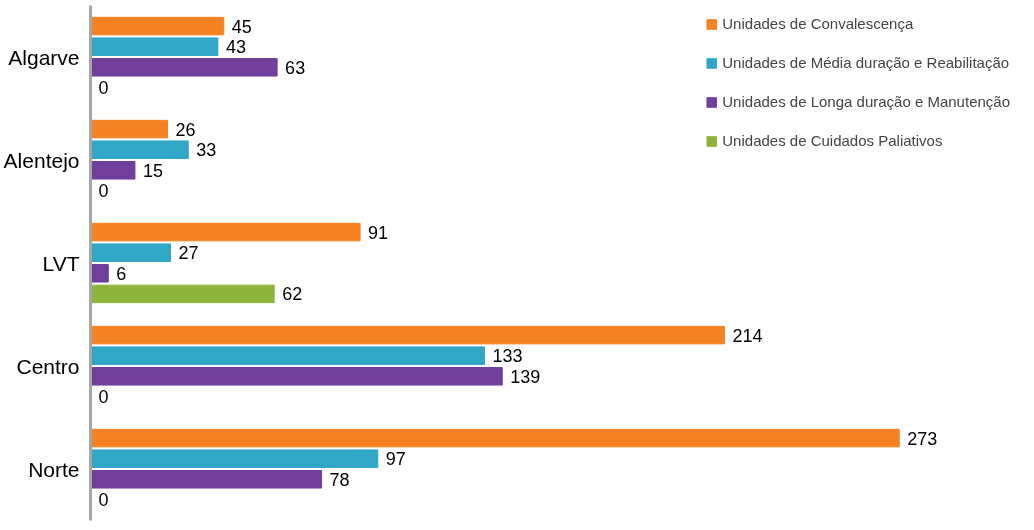 Image resolution: width=1034 pixels, height=530 pixels. What do you see at coordinates (61, 263) in the screenshot?
I see `y-tick-label: LVT` at bounding box center [61, 263].